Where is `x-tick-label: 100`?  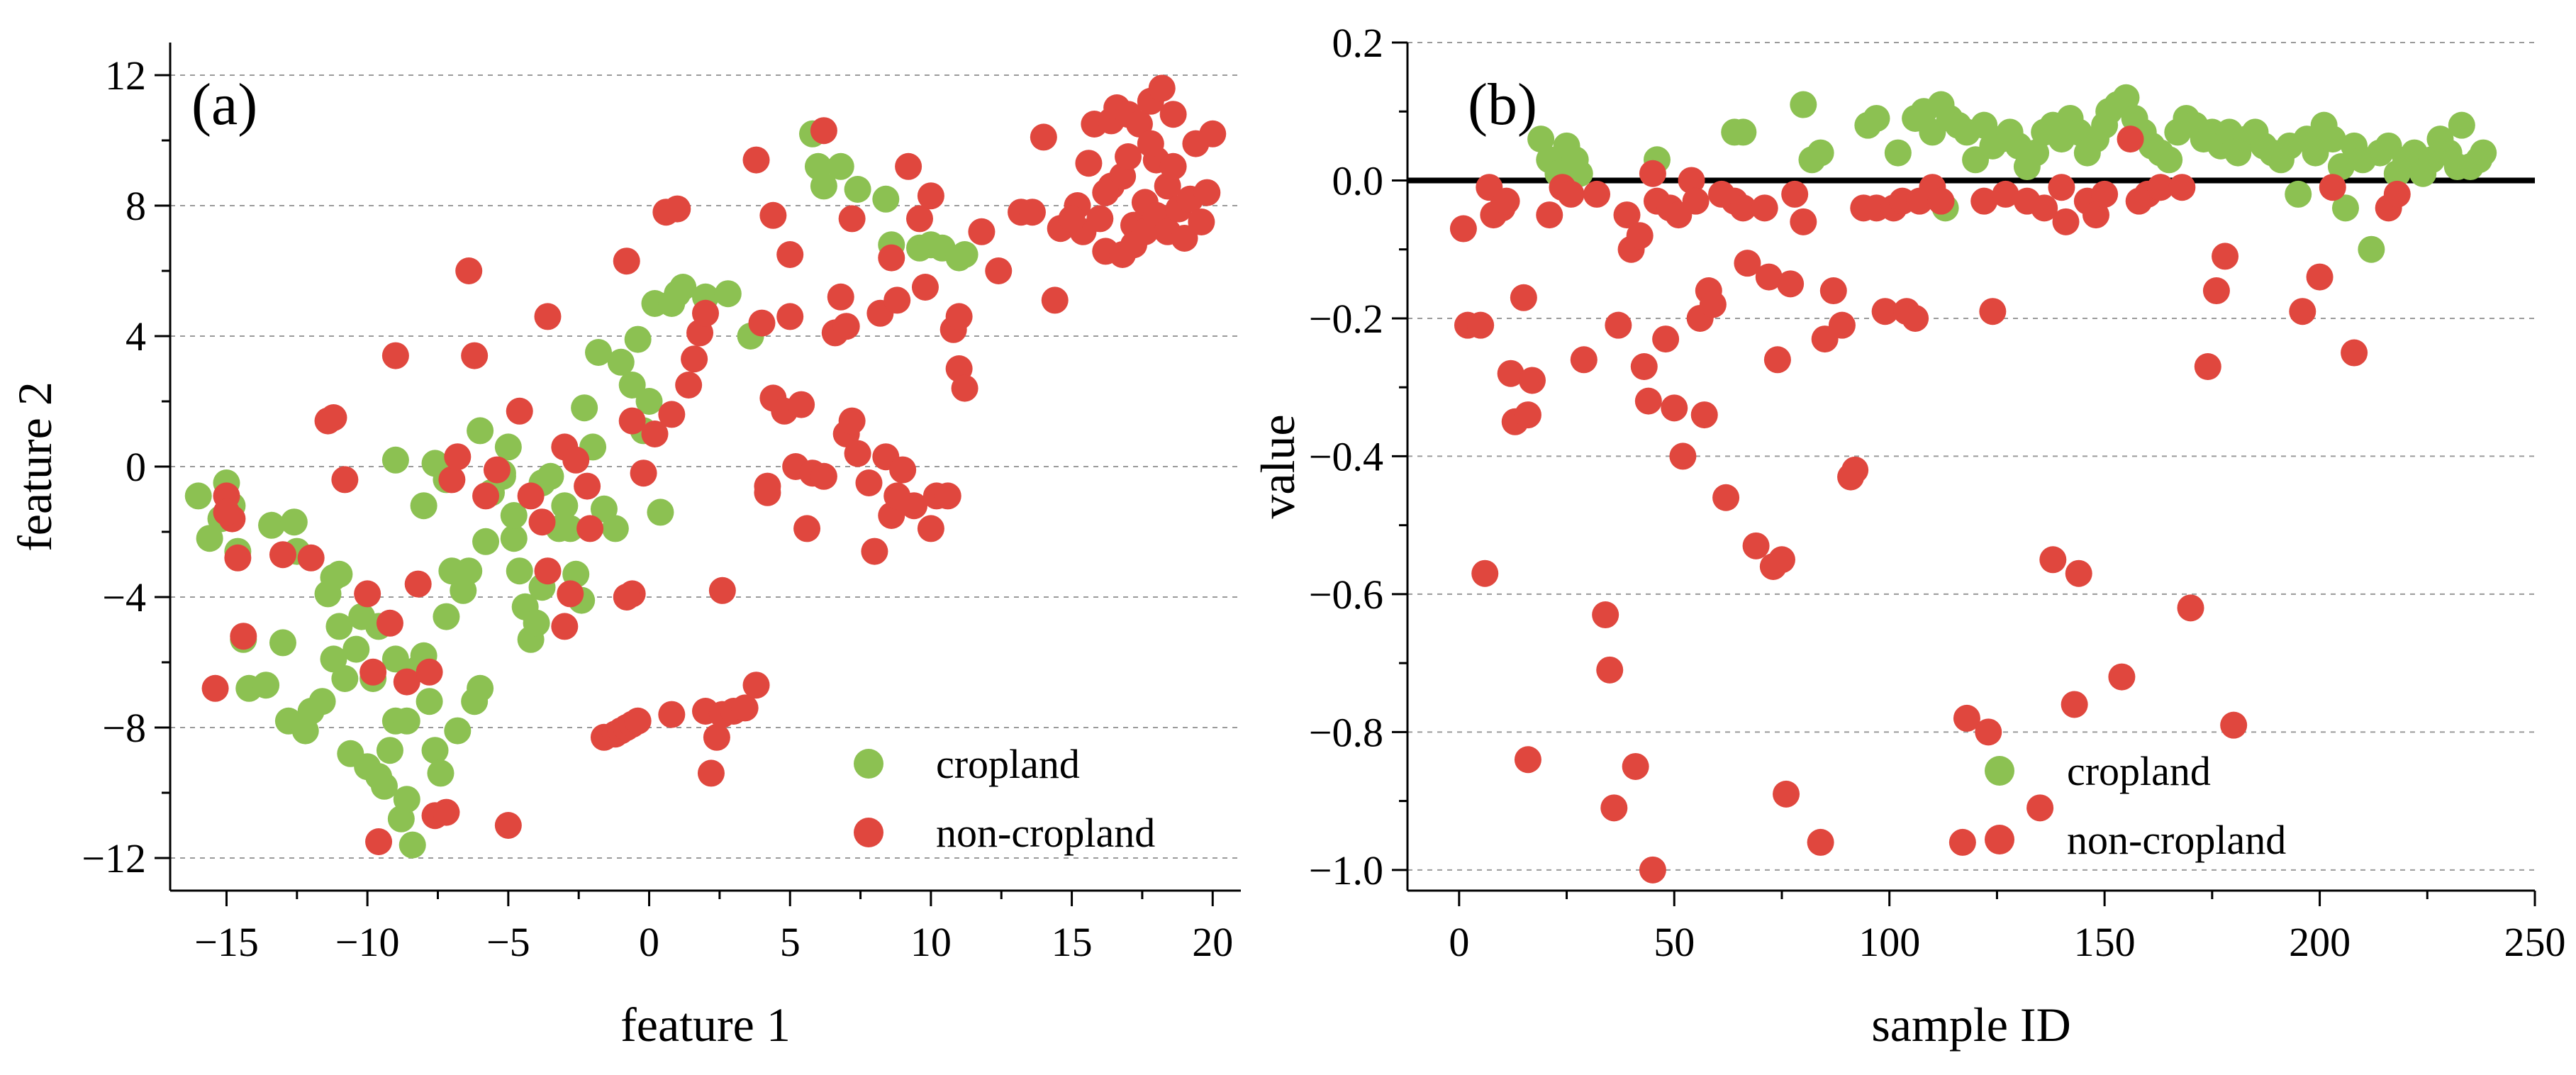
x-tick-label: 100 is located at coordinates (1889, 942).